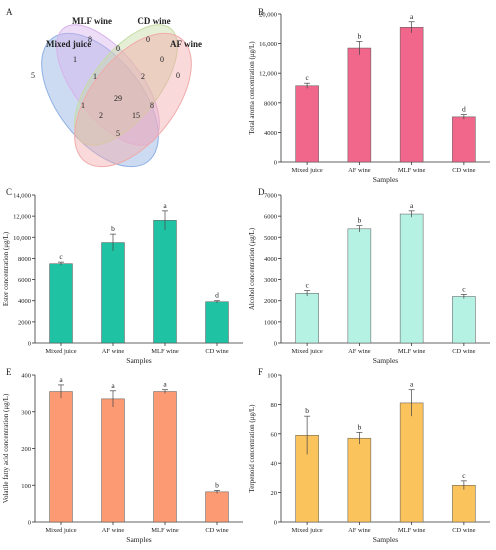  I want to click on y-tick-label: 100, so click(26, 486).